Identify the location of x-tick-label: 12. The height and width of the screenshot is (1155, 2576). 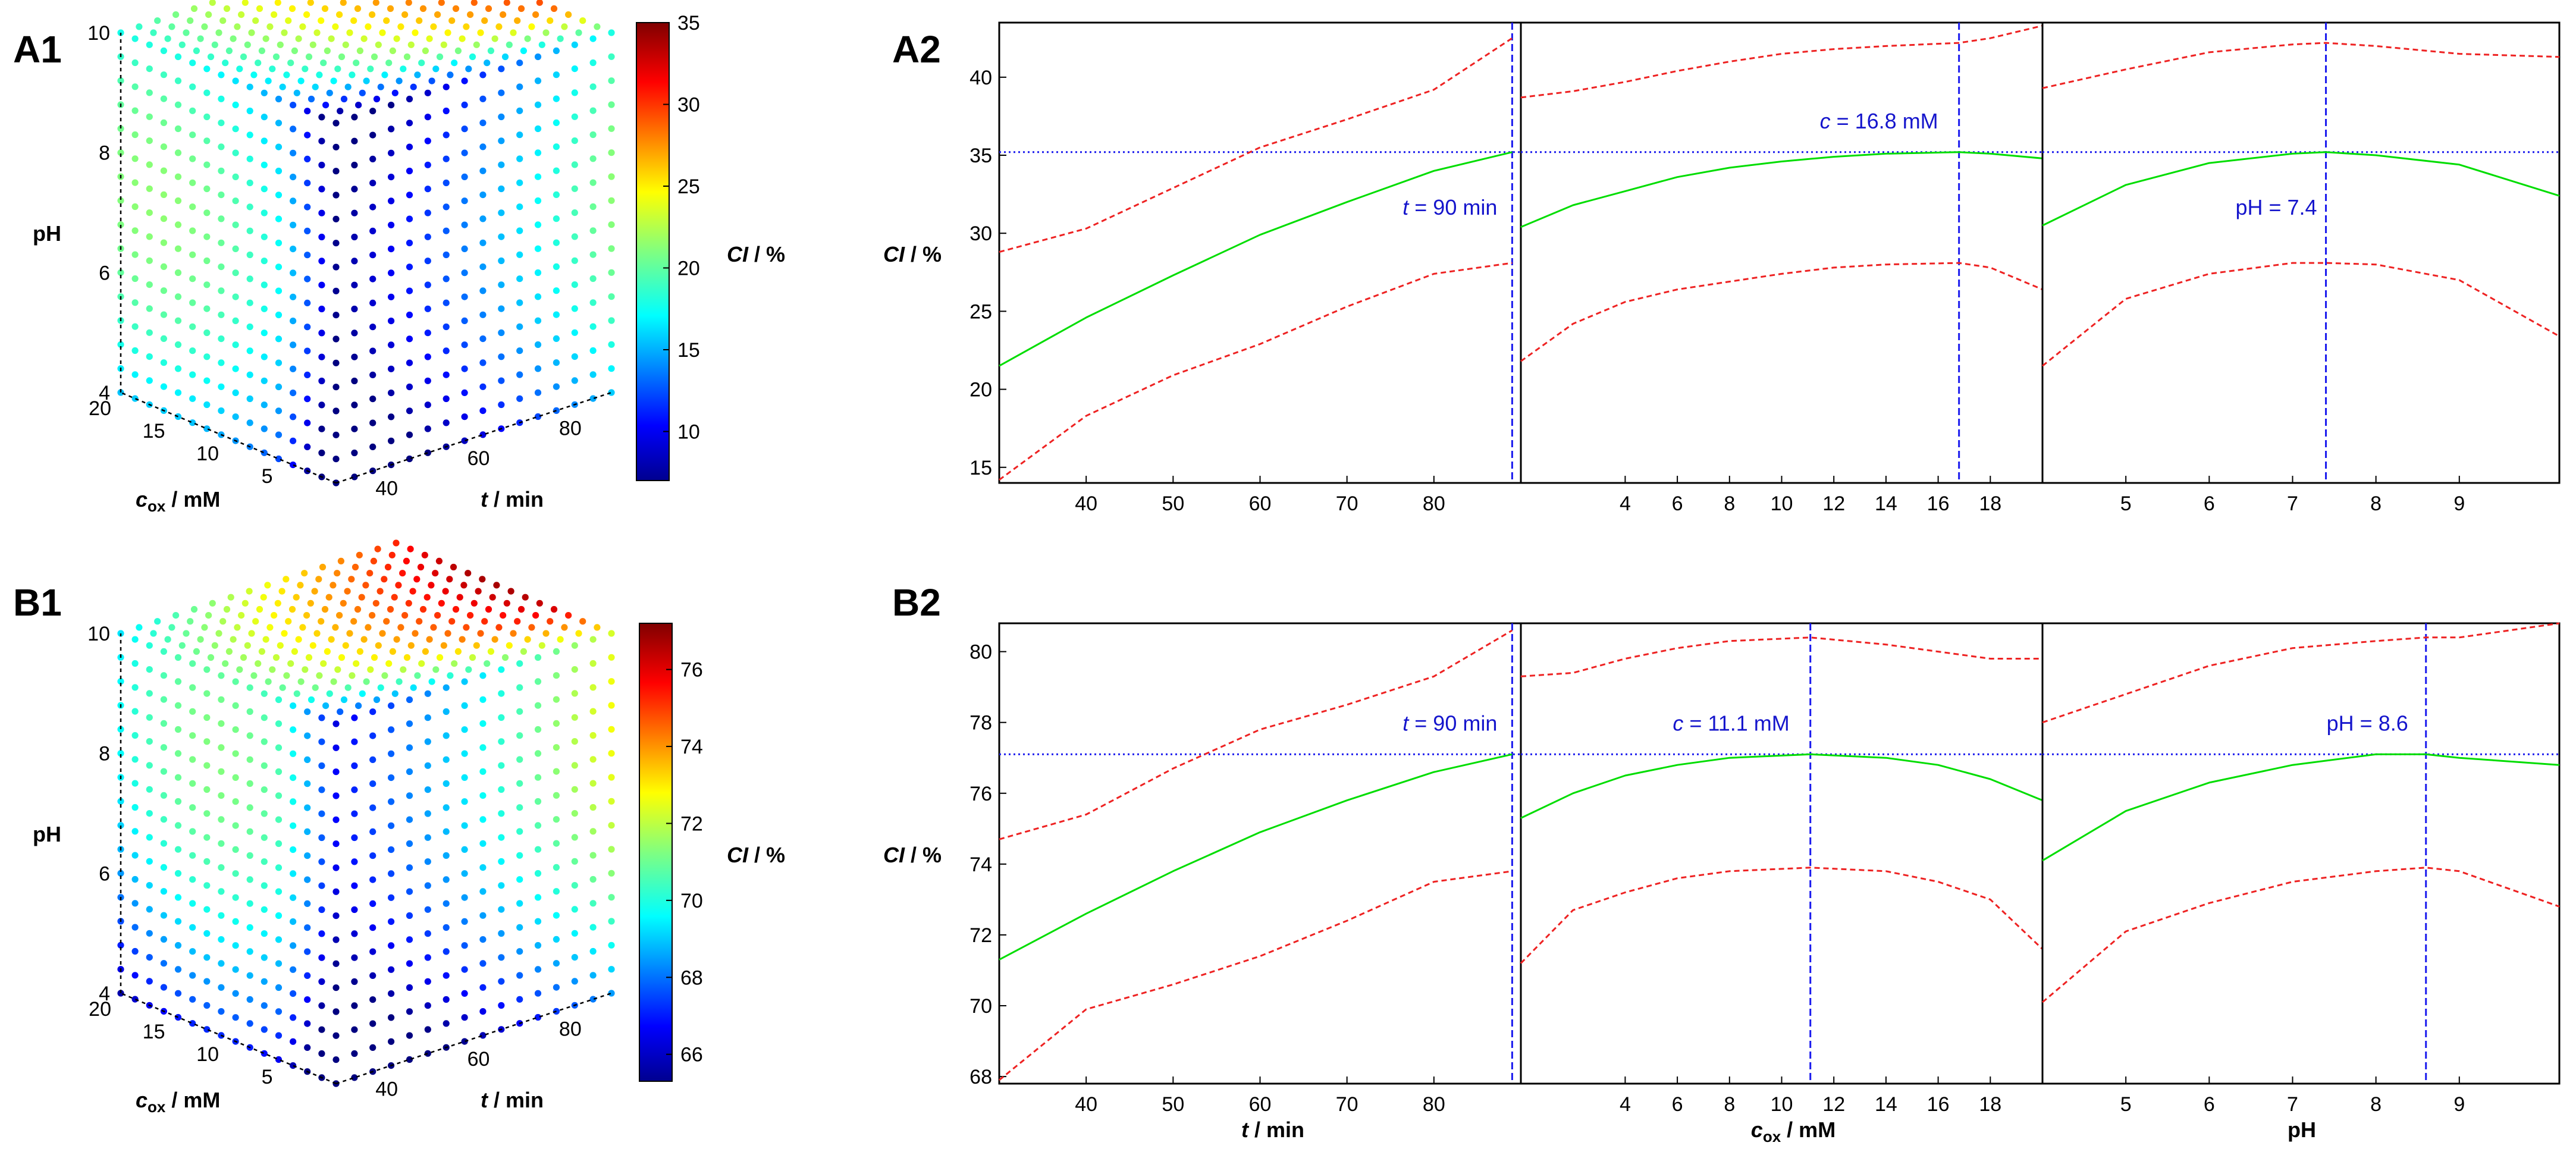
(1833, 1104).